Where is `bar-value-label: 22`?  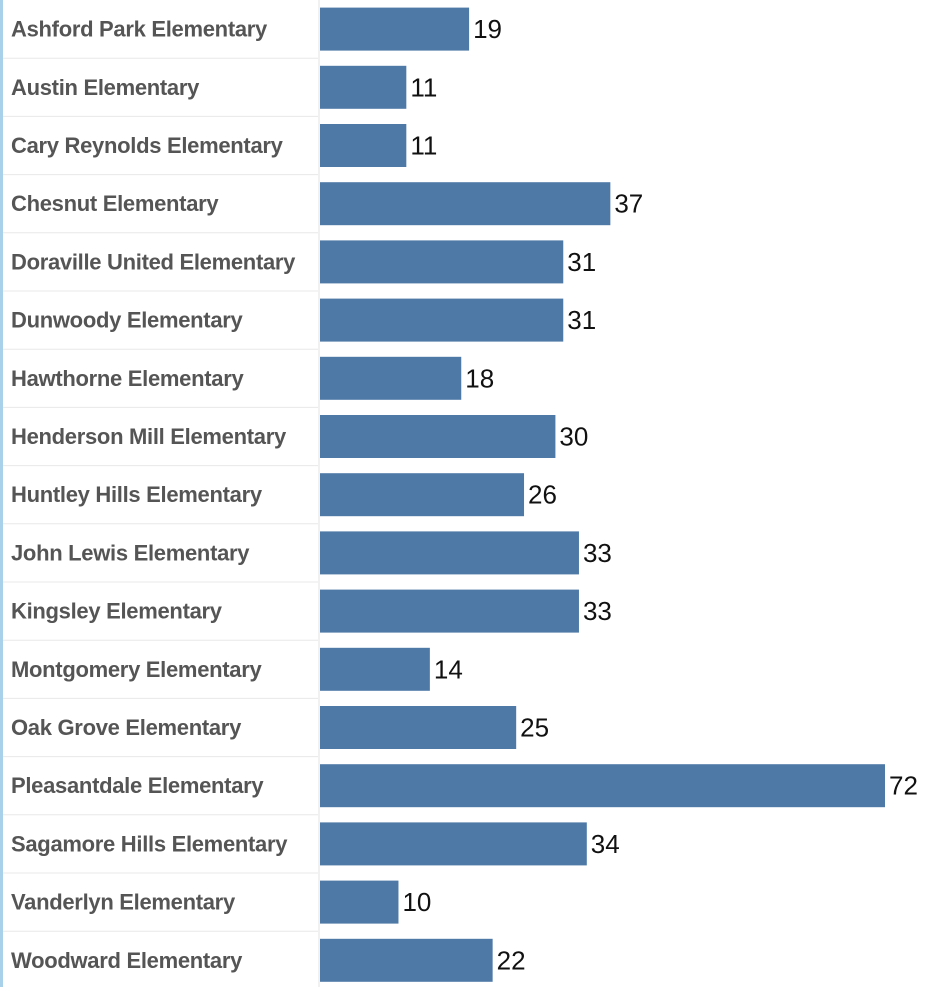 bar-value-label: 22 is located at coordinates (511, 960).